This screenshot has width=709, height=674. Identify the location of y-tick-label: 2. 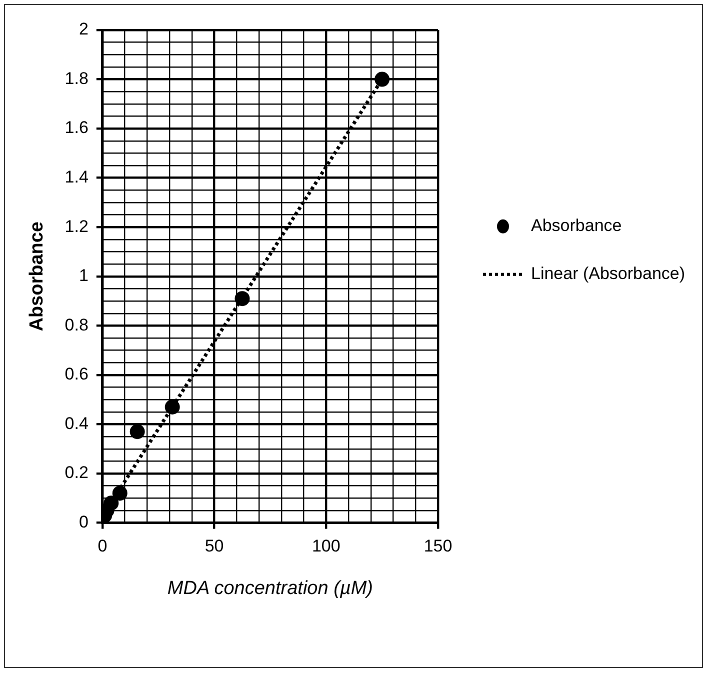
(83, 29).